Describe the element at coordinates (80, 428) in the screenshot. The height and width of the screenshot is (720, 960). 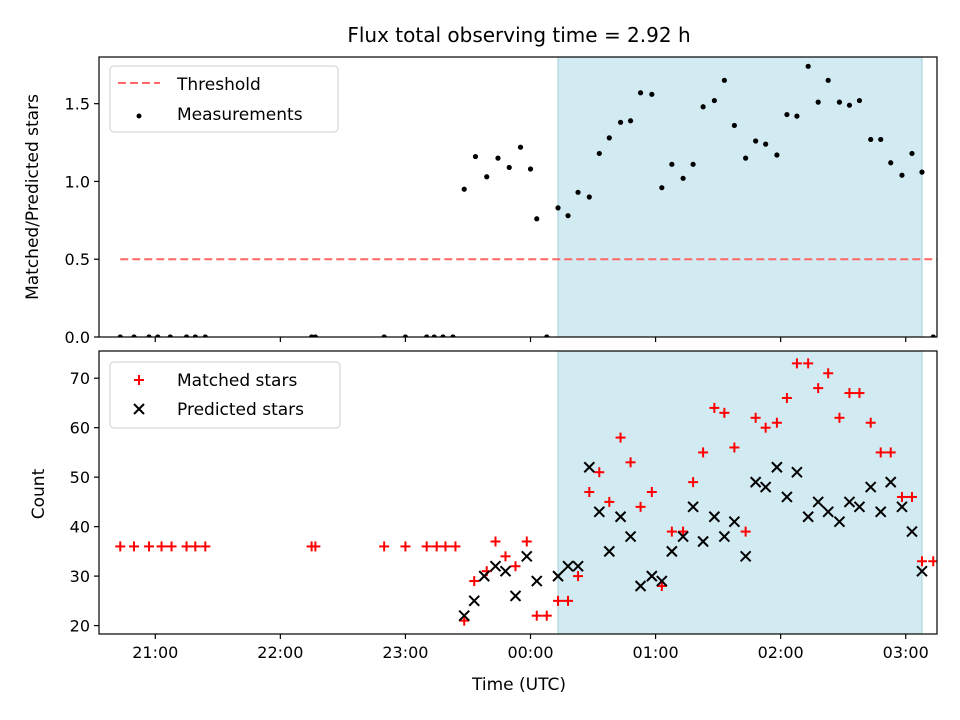
I see `count-y-tick-label: 60` at that location.